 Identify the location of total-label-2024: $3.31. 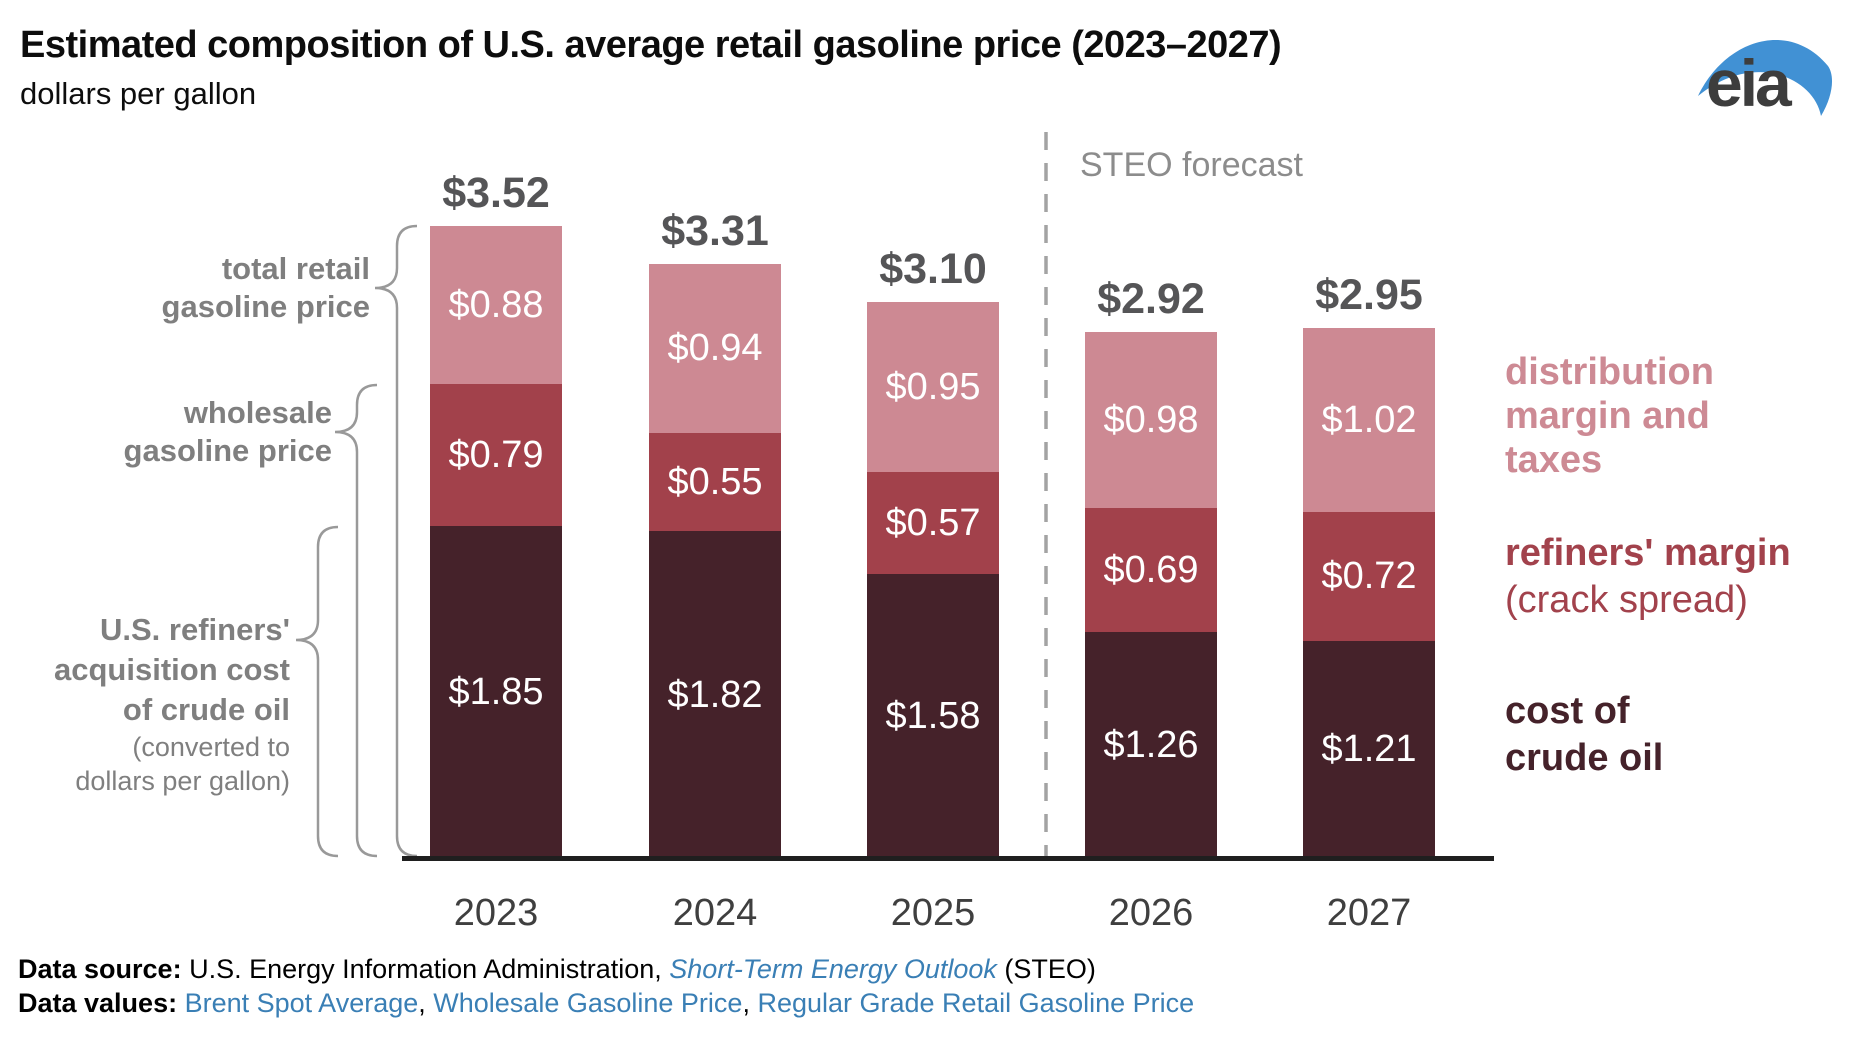
(715, 230).